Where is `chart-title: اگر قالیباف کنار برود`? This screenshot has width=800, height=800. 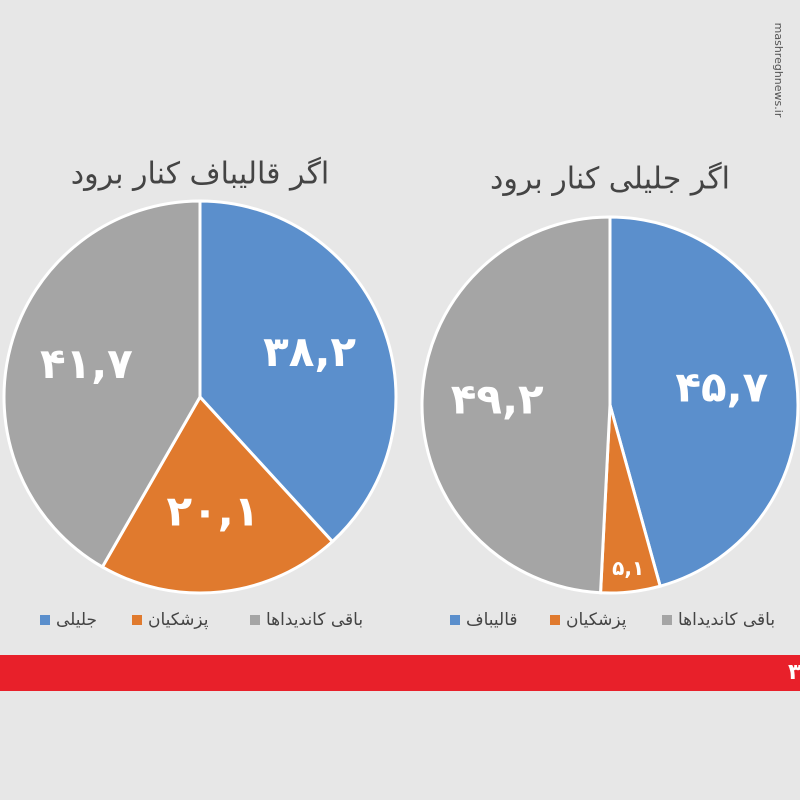 chart-title: اگر قالیباف کنار برود is located at coordinates (200, 174).